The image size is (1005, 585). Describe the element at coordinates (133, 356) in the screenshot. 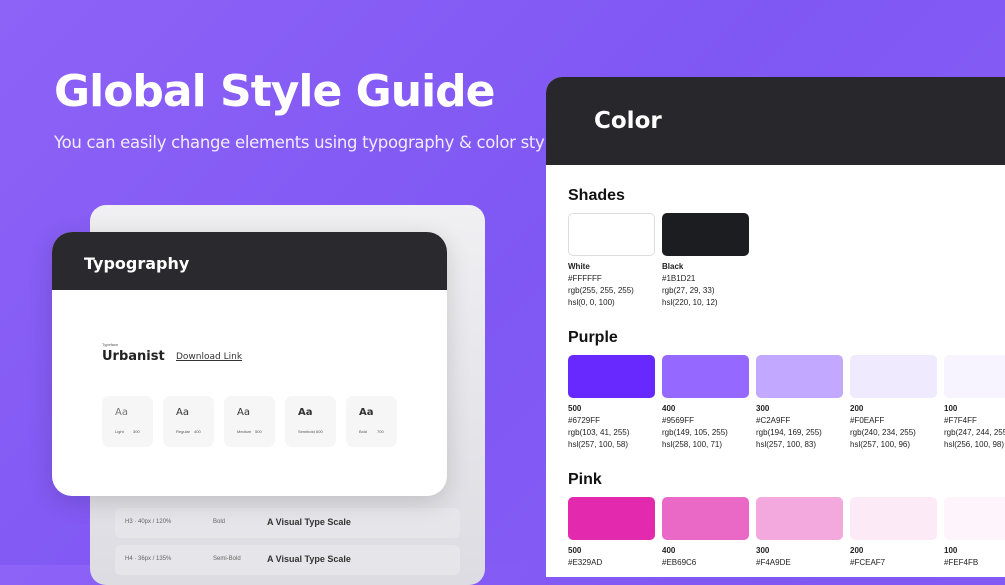

I see `typeface-name: Urbanist` at that location.